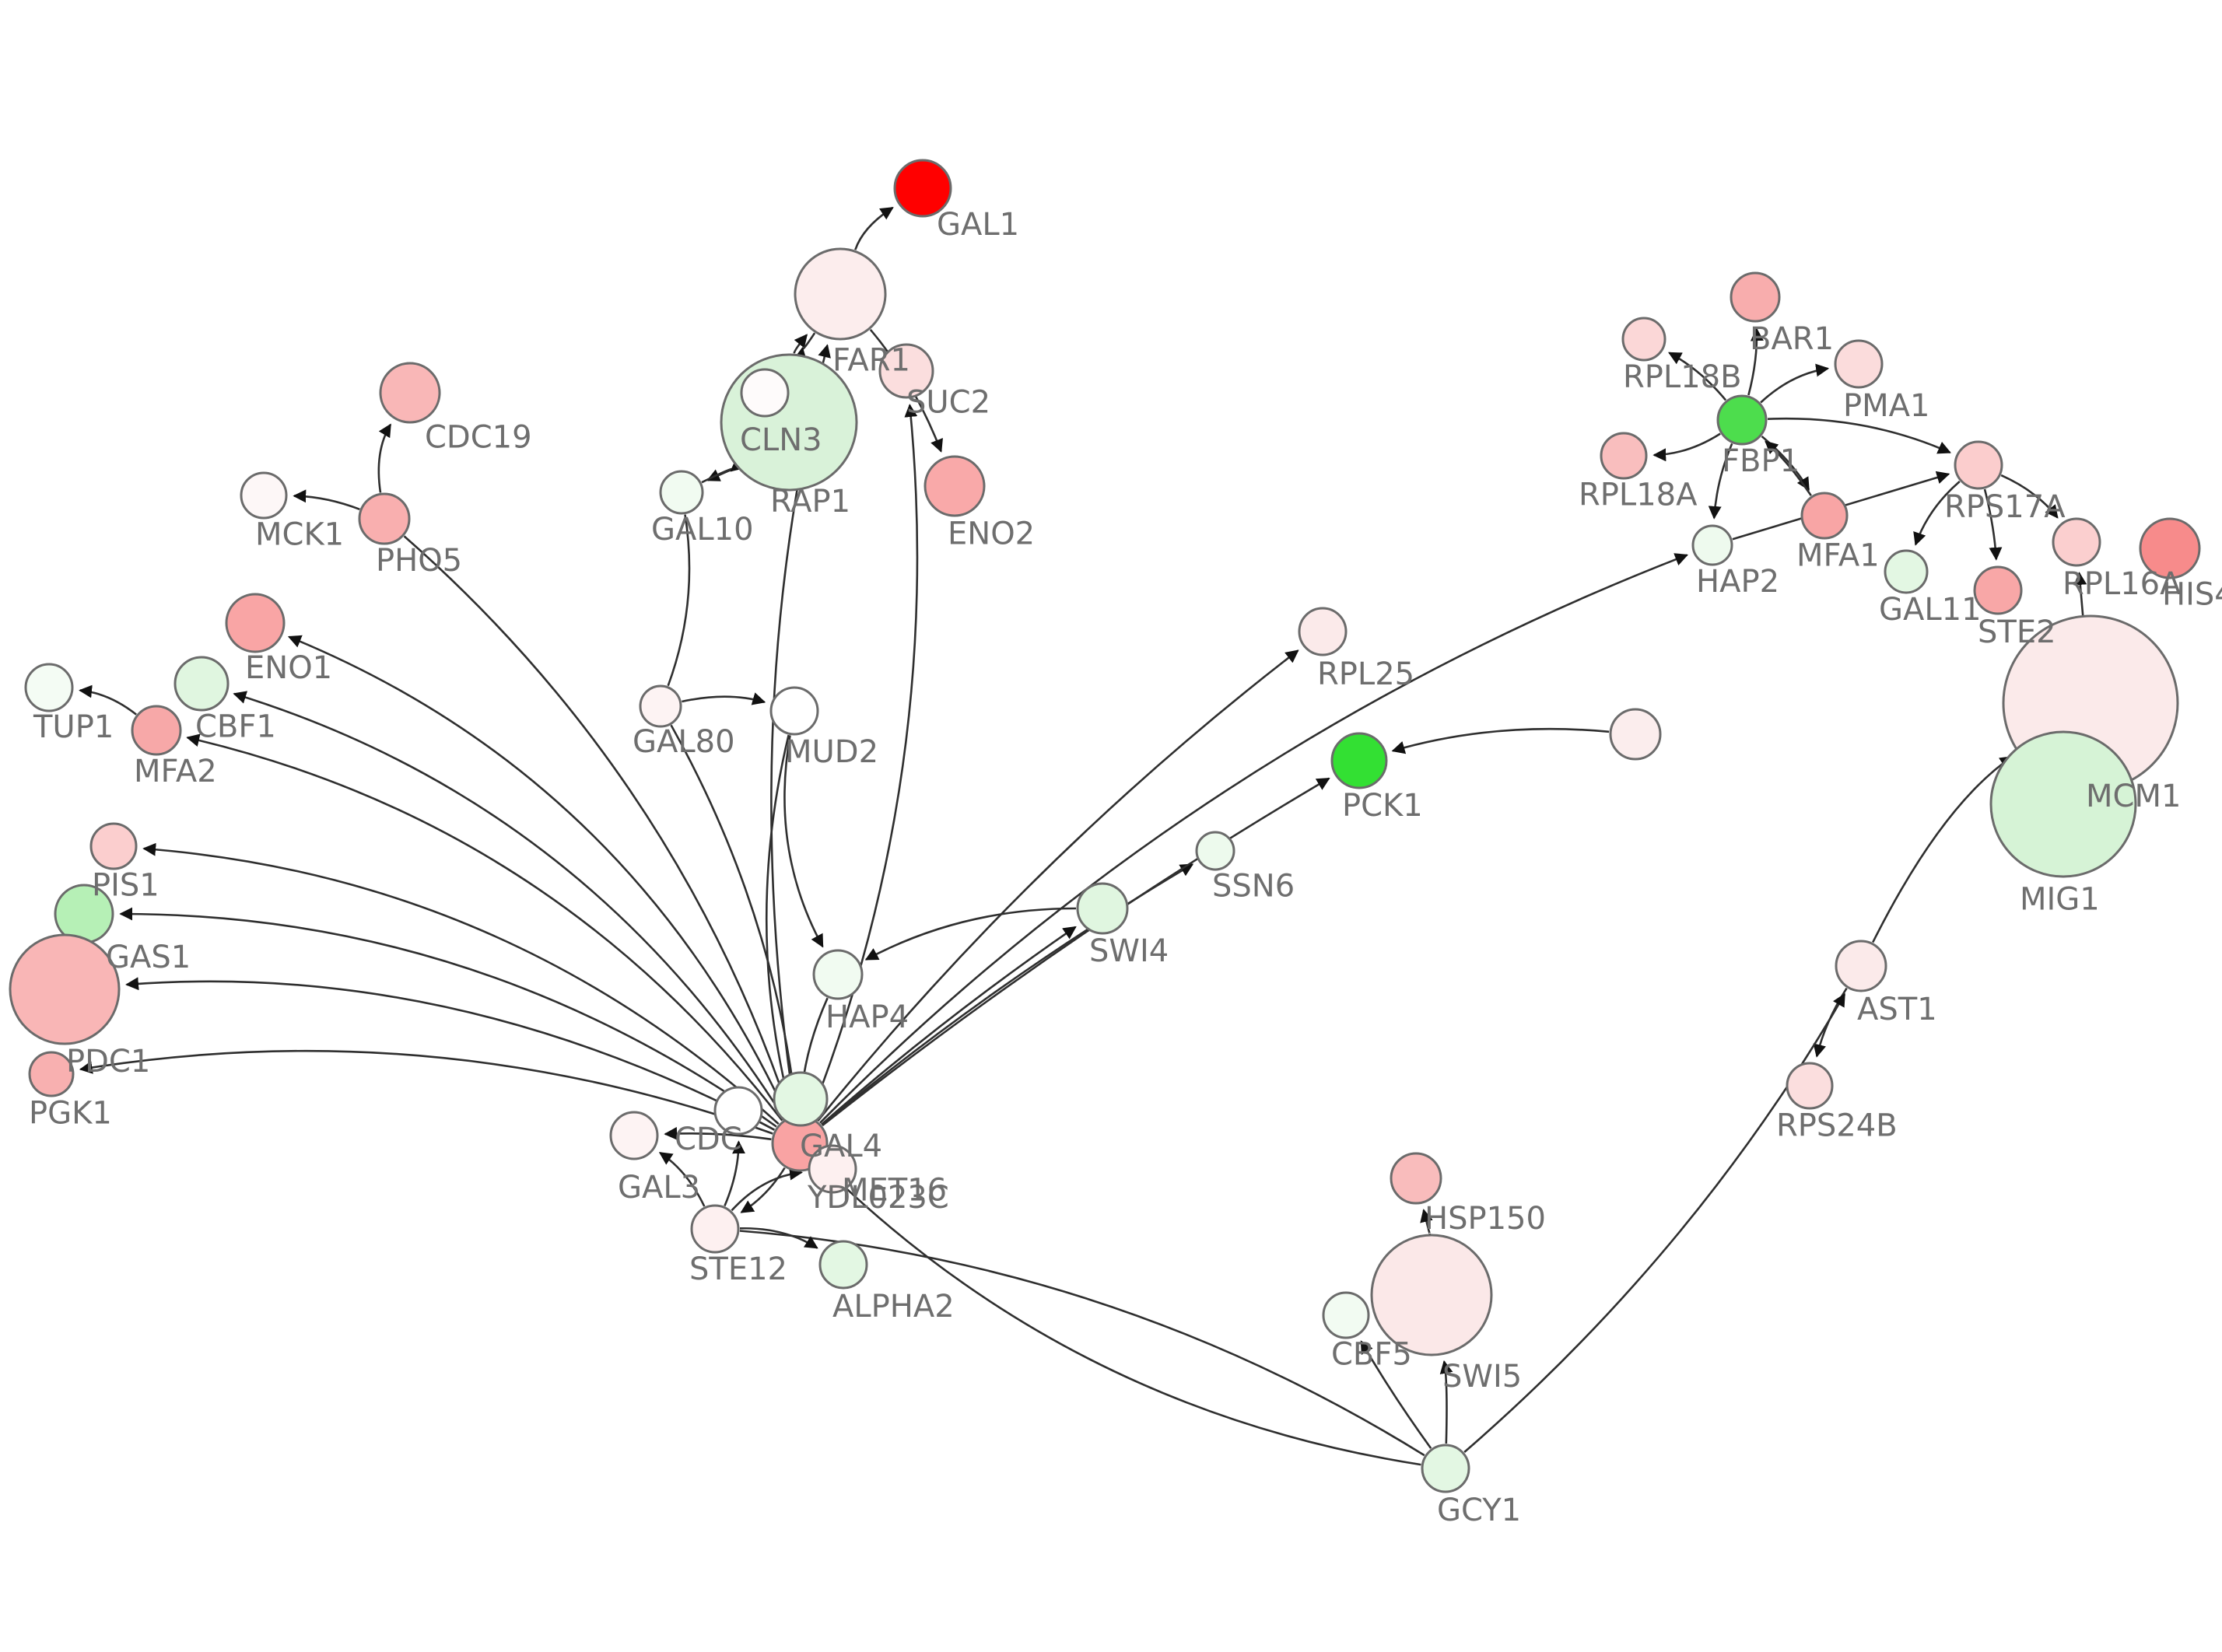 The image size is (2222, 1652). What do you see at coordinates (1824, 516) in the screenshot?
I see `graph-node-mfa1` at bounding box center [1824, 516].